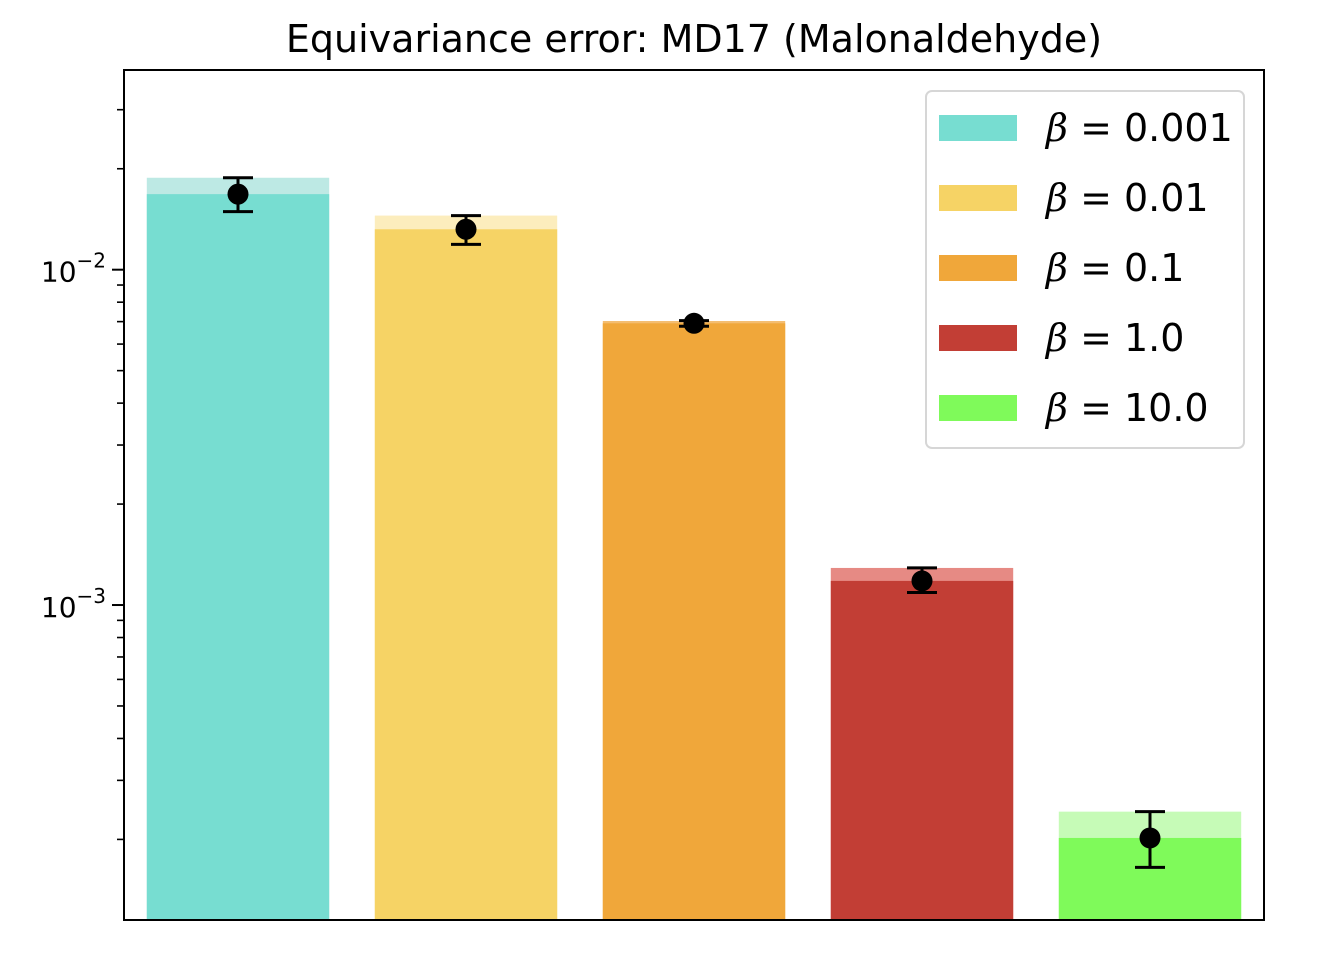 This screenshot has width=1320, height=964. I want to click on legend-label-4: β = 10.0, so click(1126, 408).